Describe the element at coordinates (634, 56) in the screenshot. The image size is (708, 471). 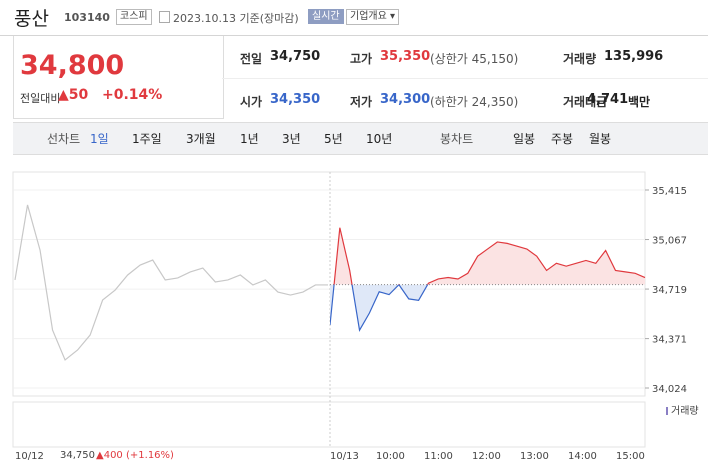
I see `stat-value: 135,996` at that location.